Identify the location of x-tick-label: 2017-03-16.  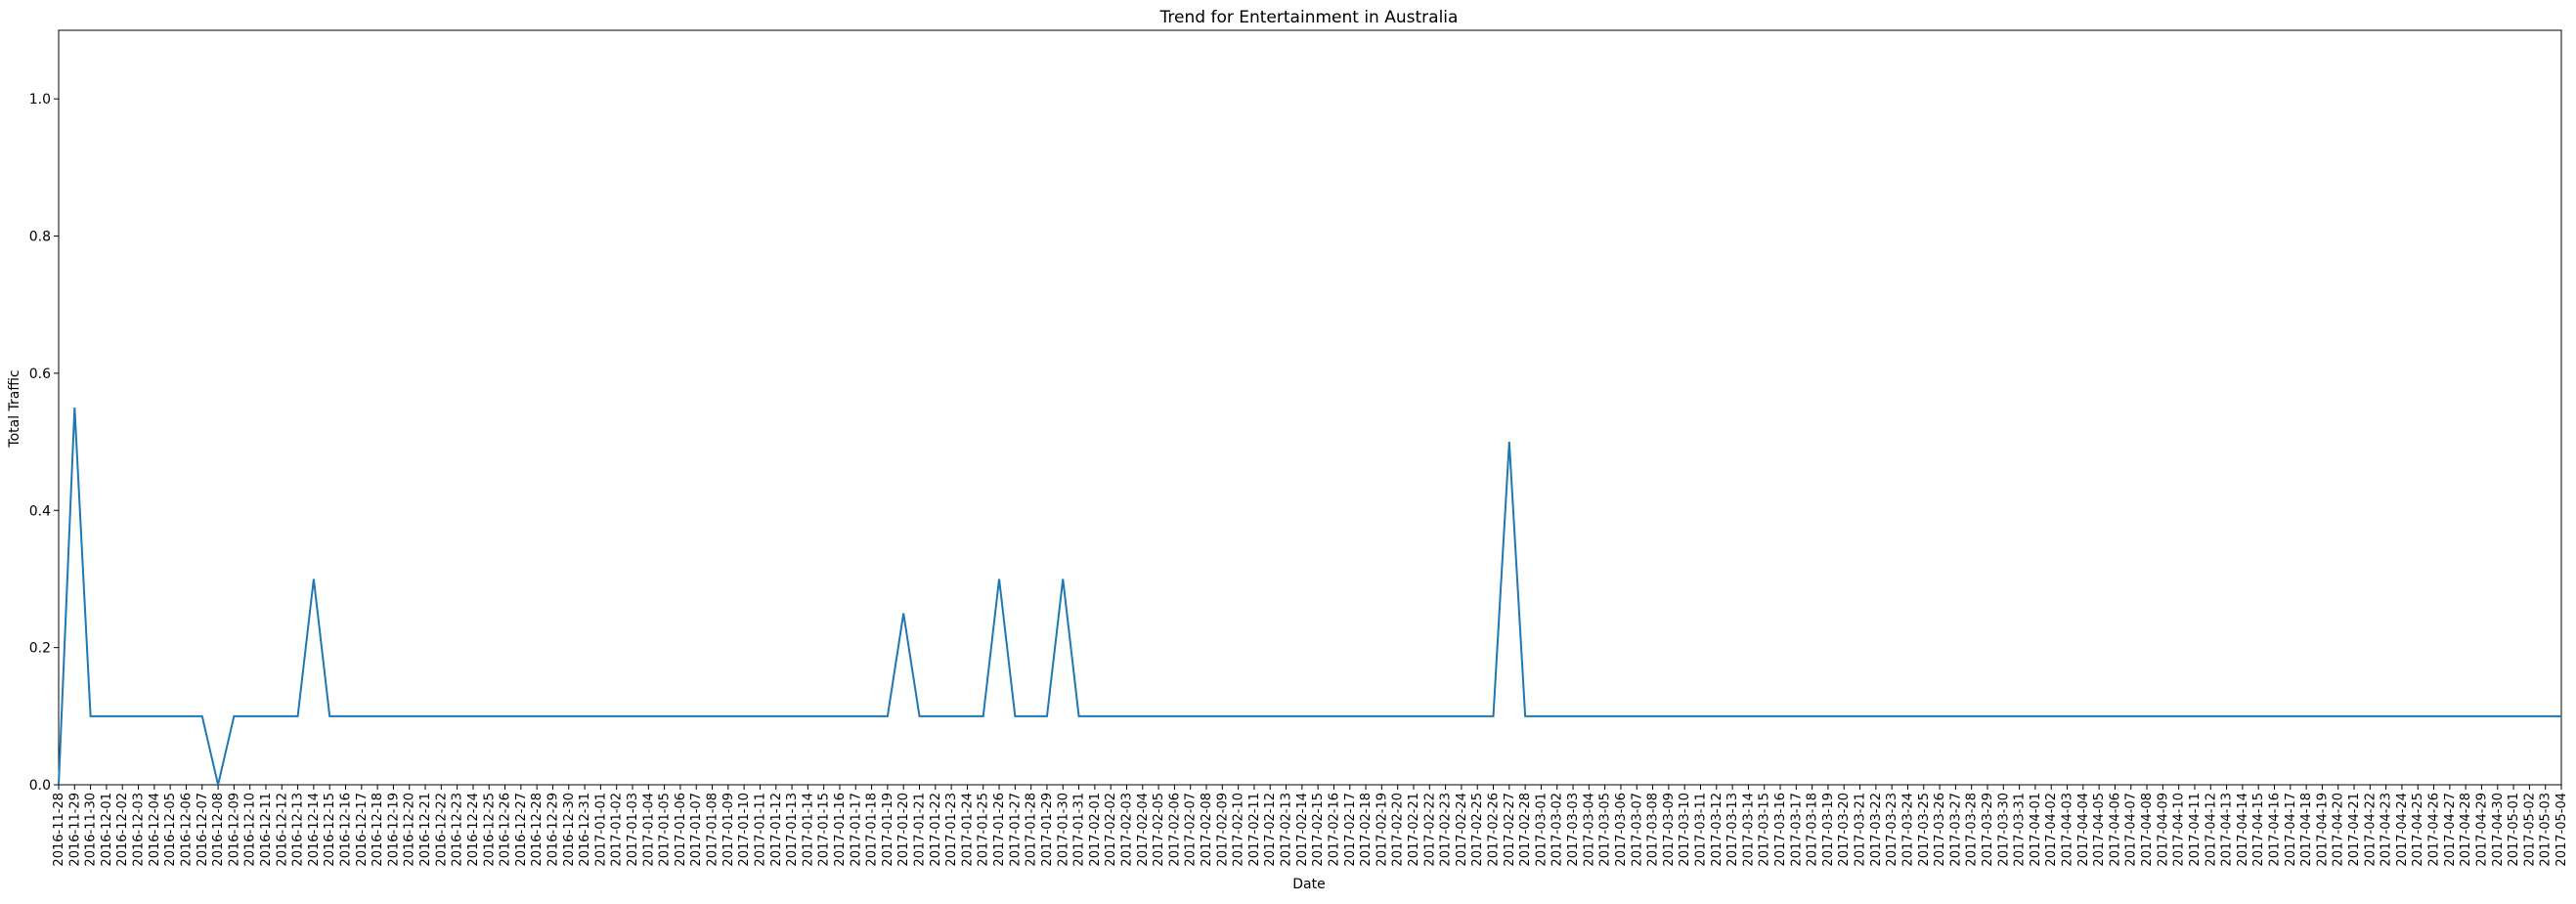
(1780, 830).